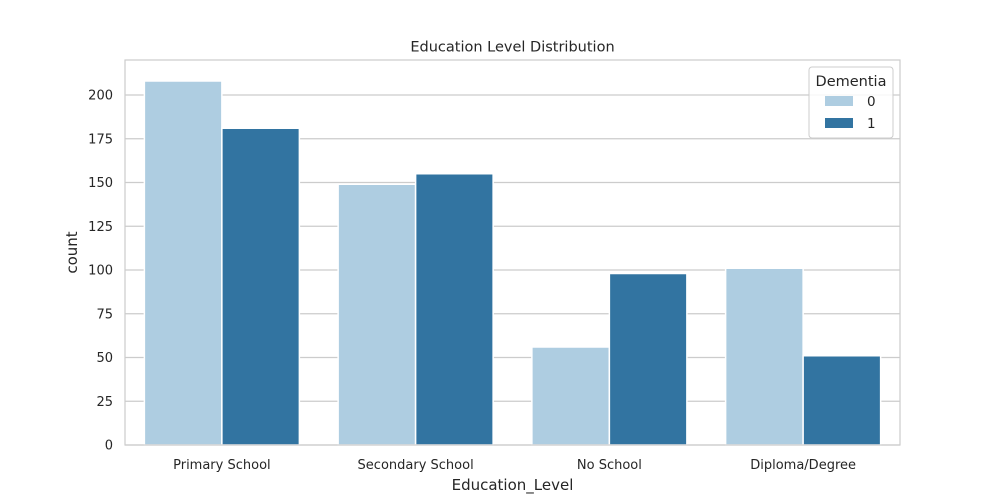  I want to click on legend-title: Dementia, so click(851, 82).